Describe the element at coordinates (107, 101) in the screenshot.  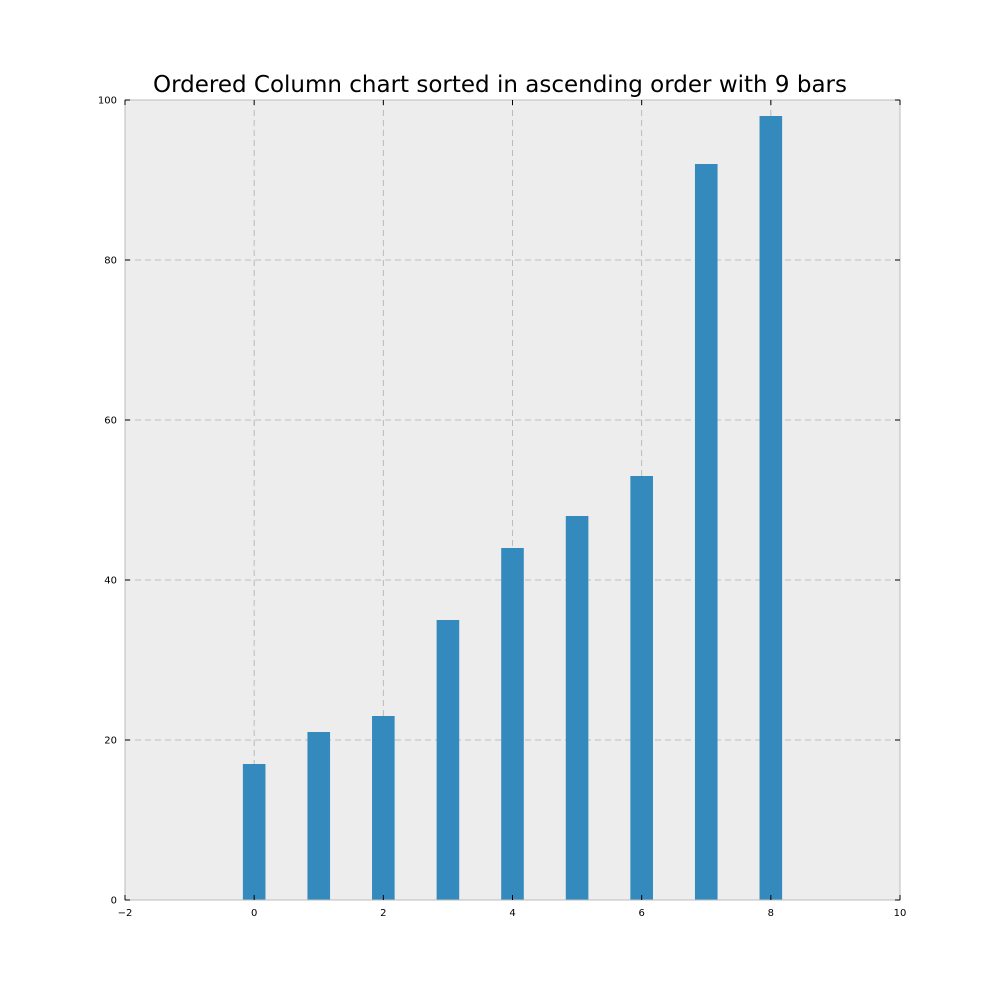
I see `y-tick-label: 100` at that location.